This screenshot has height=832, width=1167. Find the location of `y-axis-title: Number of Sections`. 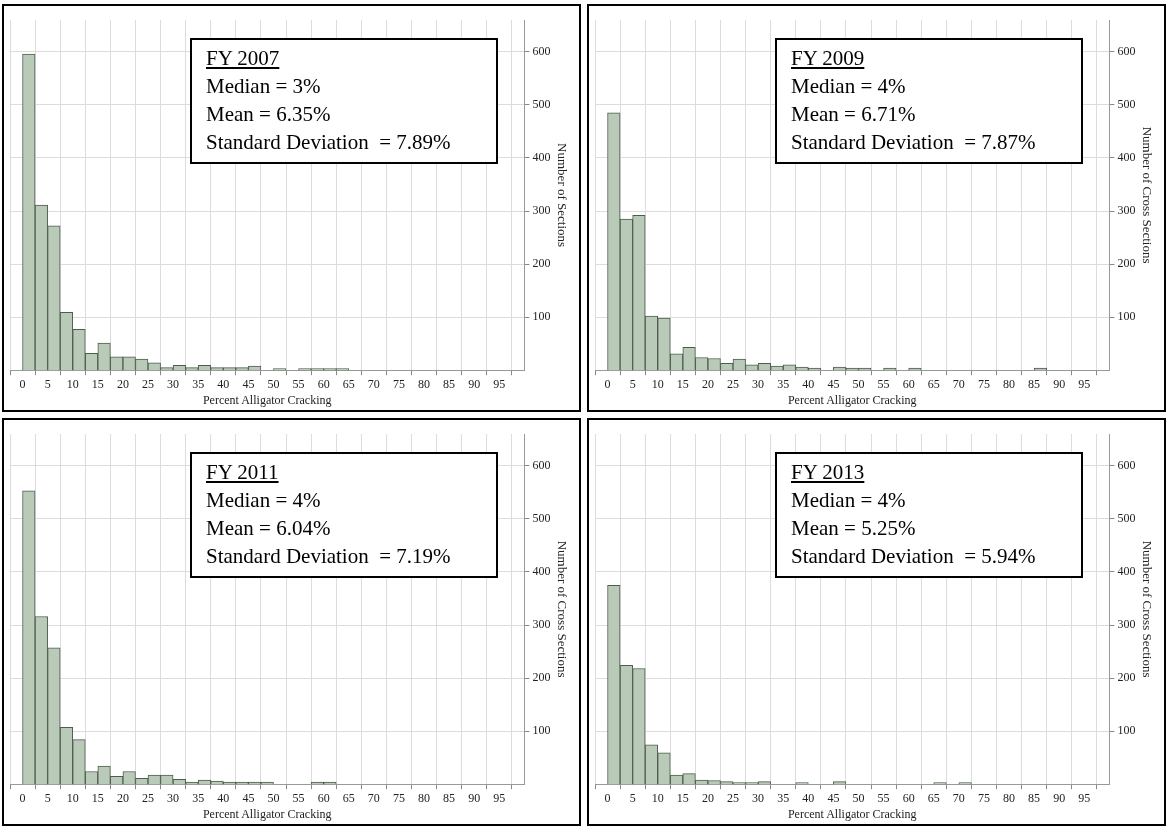

y-axis-title: Number of Sections is located at coordinates (562, 195).